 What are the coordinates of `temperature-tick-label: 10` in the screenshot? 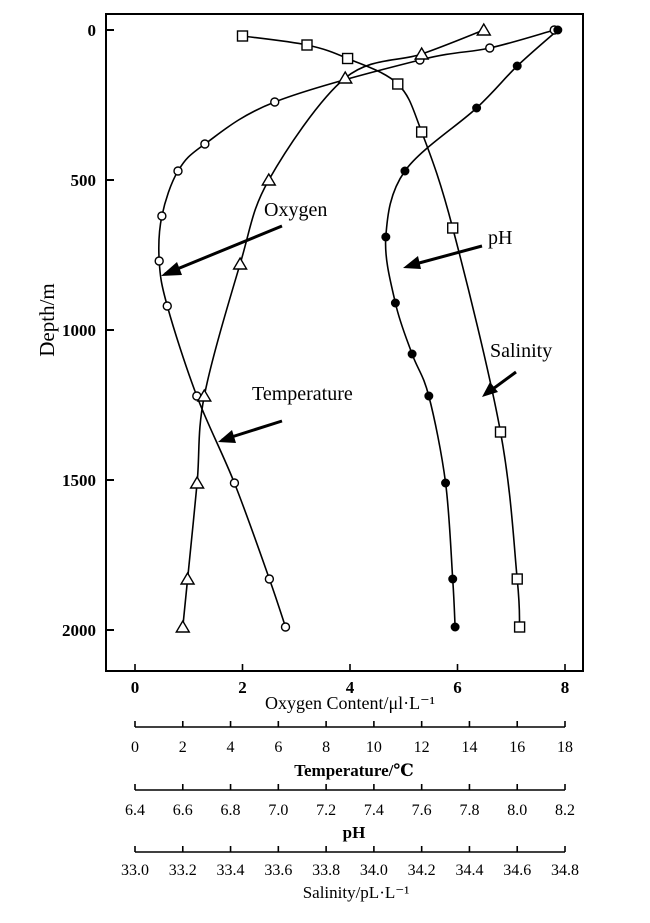 It's located at (374, 747).